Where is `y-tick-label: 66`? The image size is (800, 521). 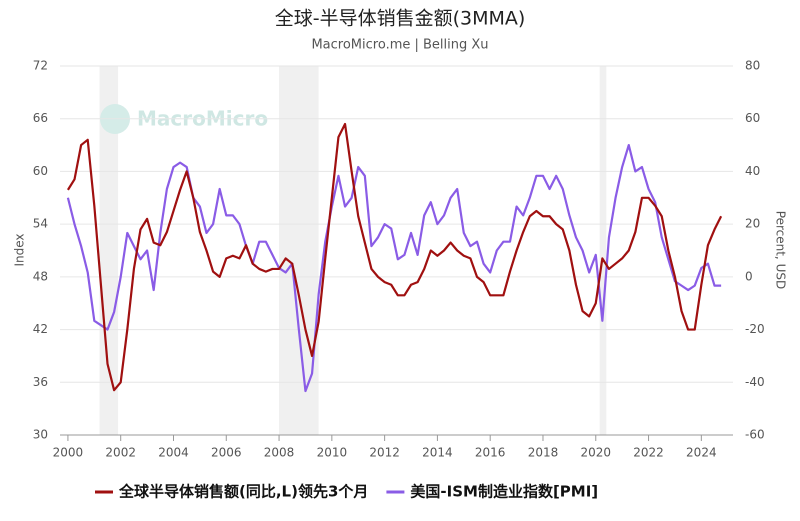 y-tick-label: 66 is located at coordinates (40, 118).